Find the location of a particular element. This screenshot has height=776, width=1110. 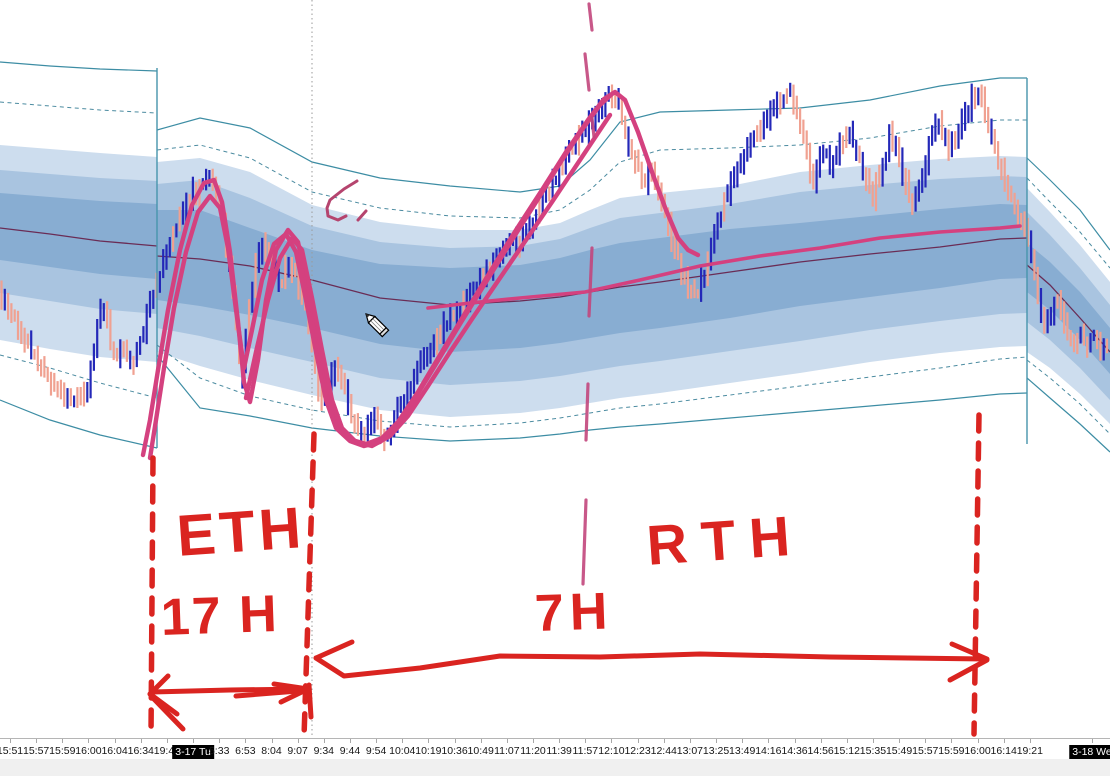

time-label: 13:07 is located at coordinates (690, 751).